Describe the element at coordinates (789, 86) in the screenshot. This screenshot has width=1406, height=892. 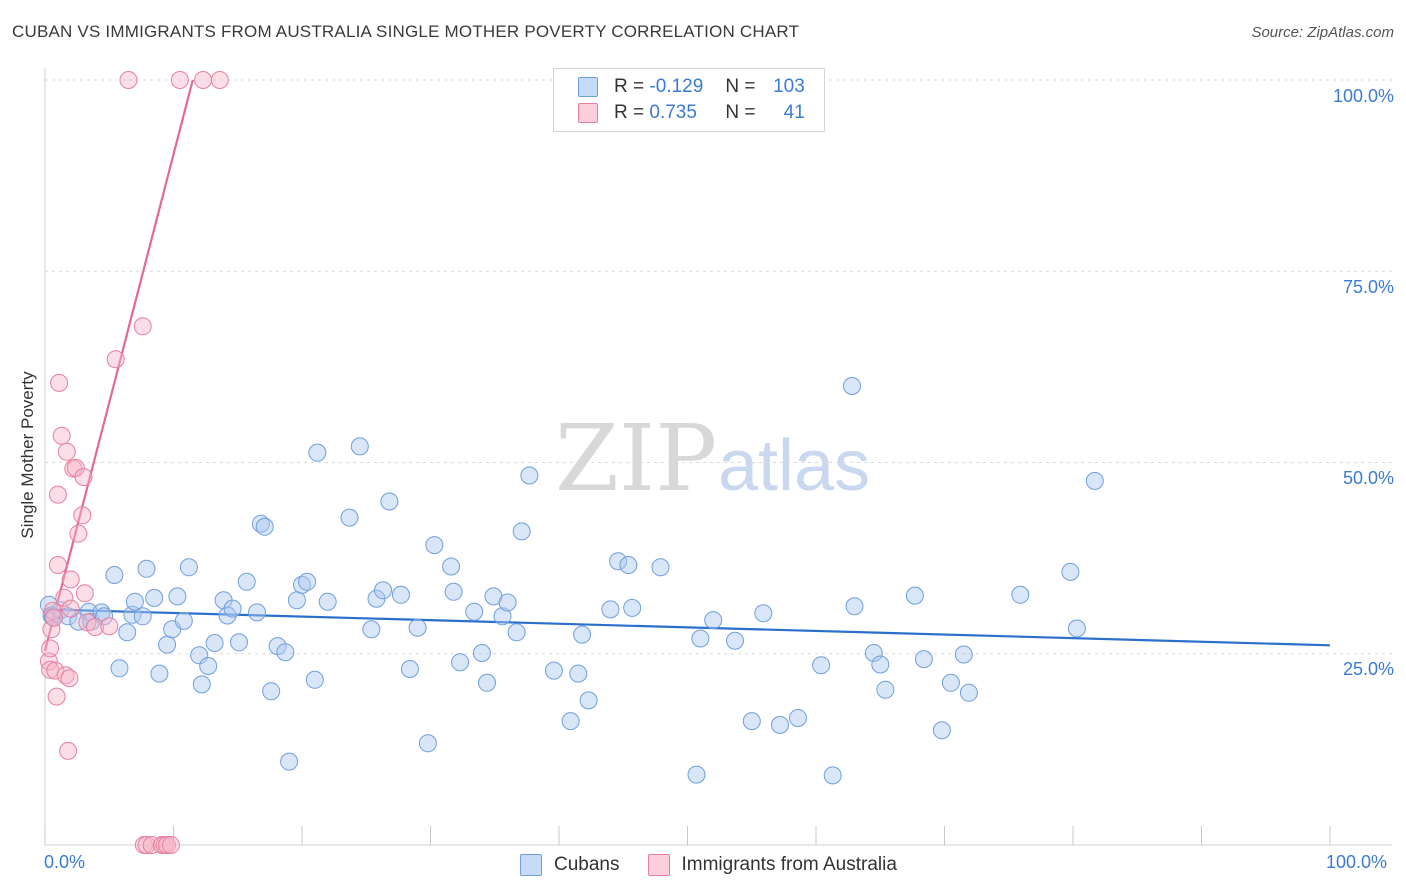
I see `legend-n-value: 103` at that location.